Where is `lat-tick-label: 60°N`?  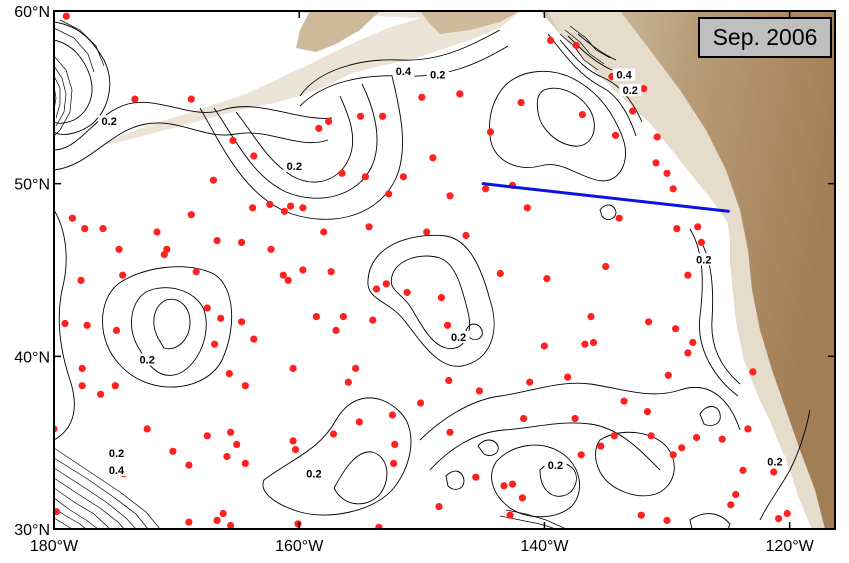
lat-tick-label: 60°N is located at coordinates (32, 12).